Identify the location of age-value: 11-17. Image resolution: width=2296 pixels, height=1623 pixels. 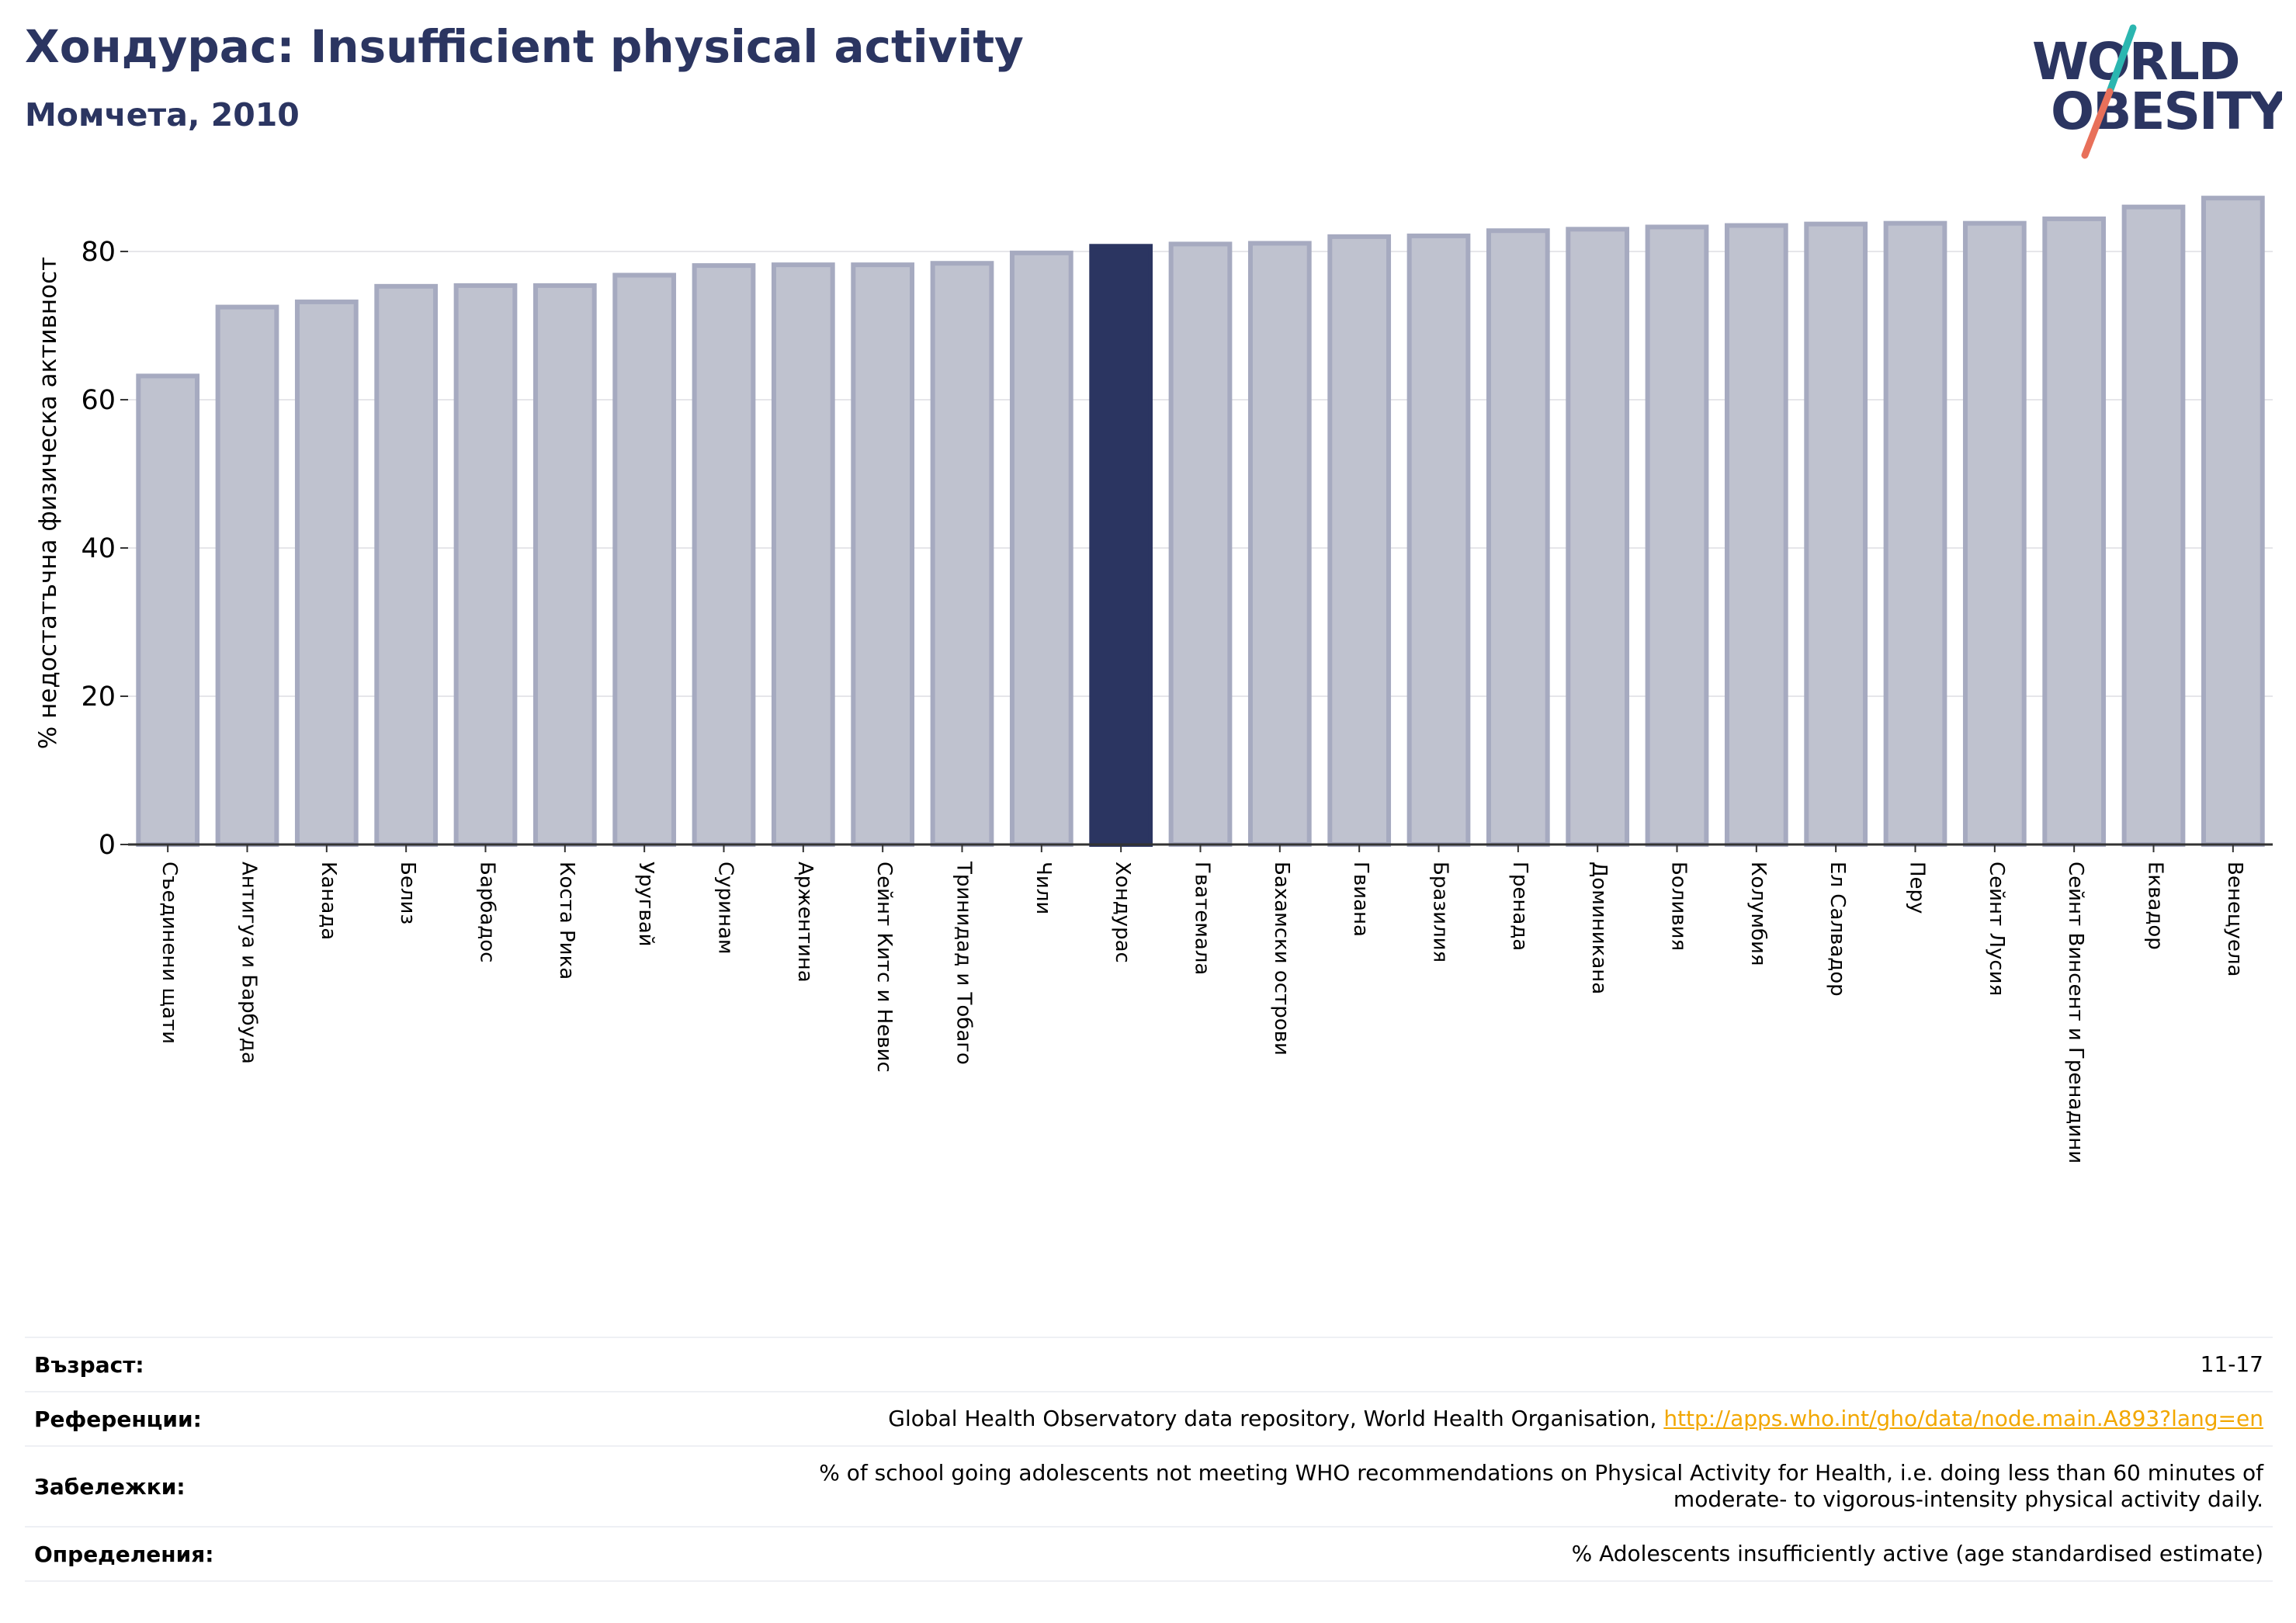
(2231, 1364).